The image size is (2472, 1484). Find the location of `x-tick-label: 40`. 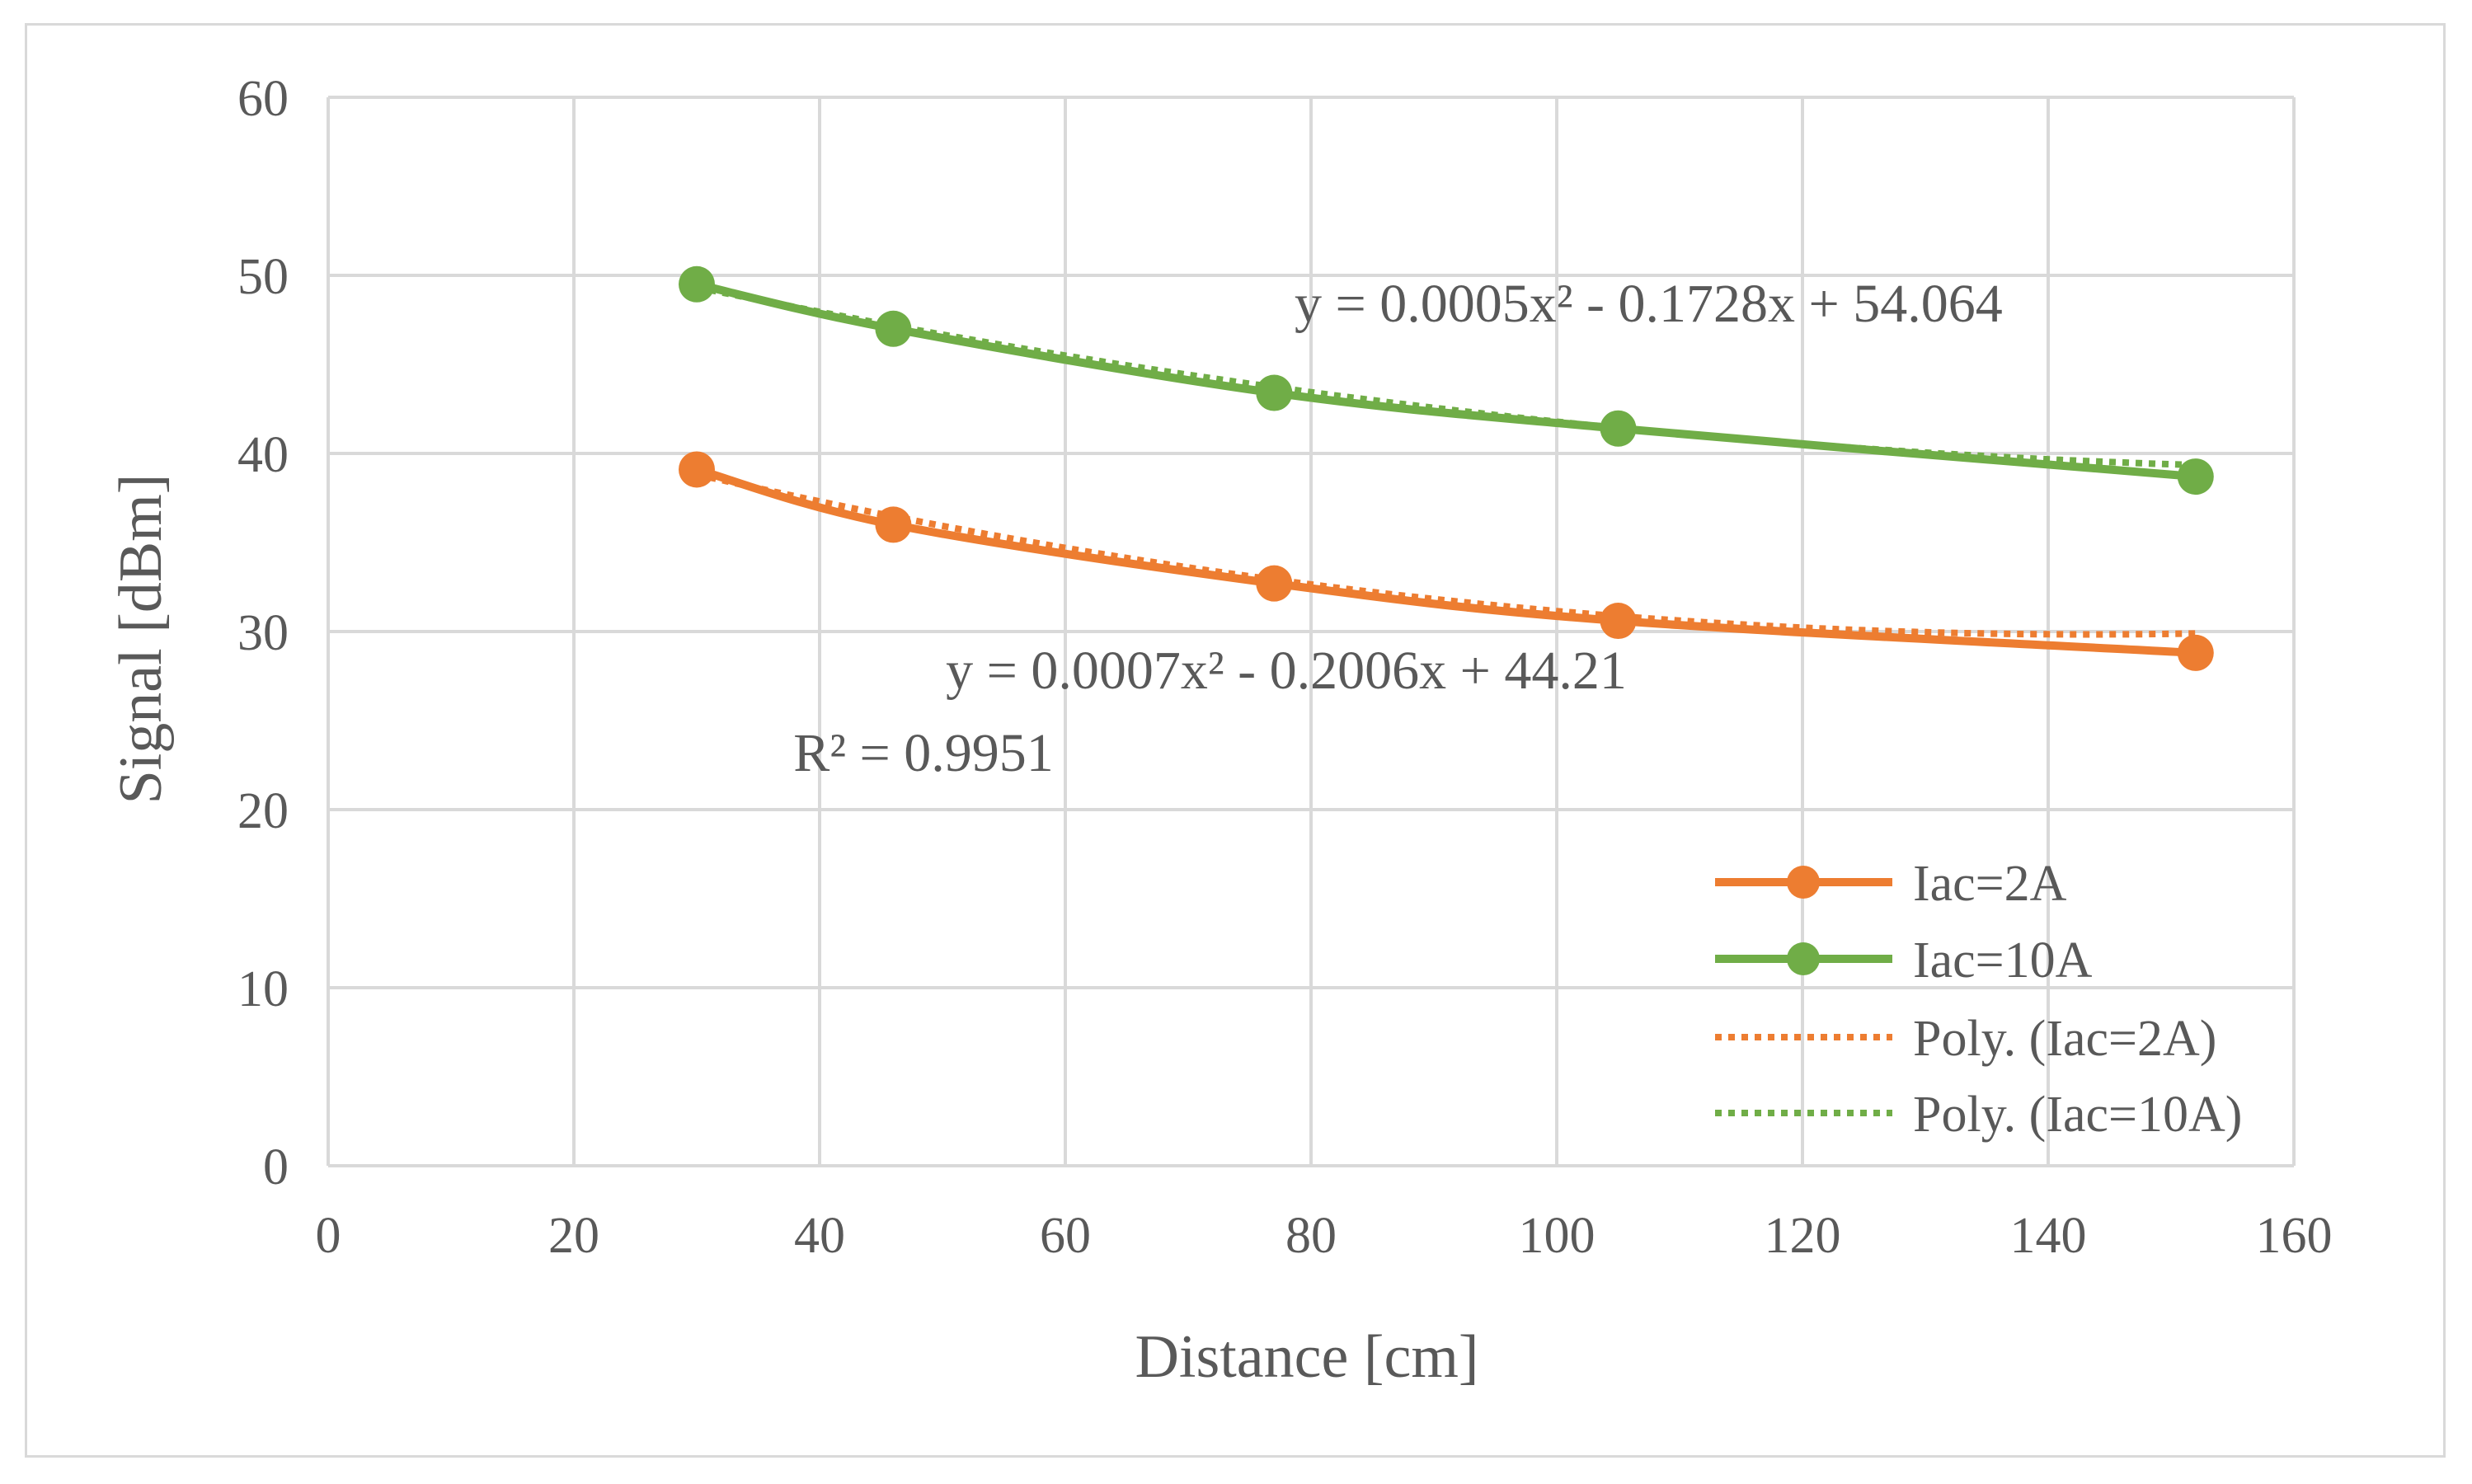

x-tick-label: 40 is located at coordinates (819, 1236).